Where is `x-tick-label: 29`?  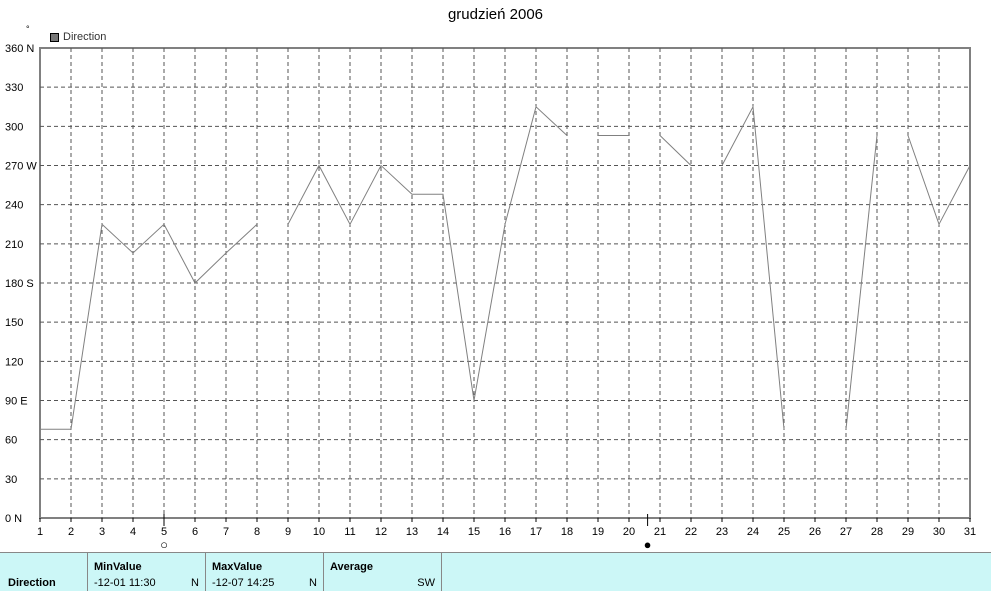 x-tick-label: 29 is located at coordinates (908, 532).